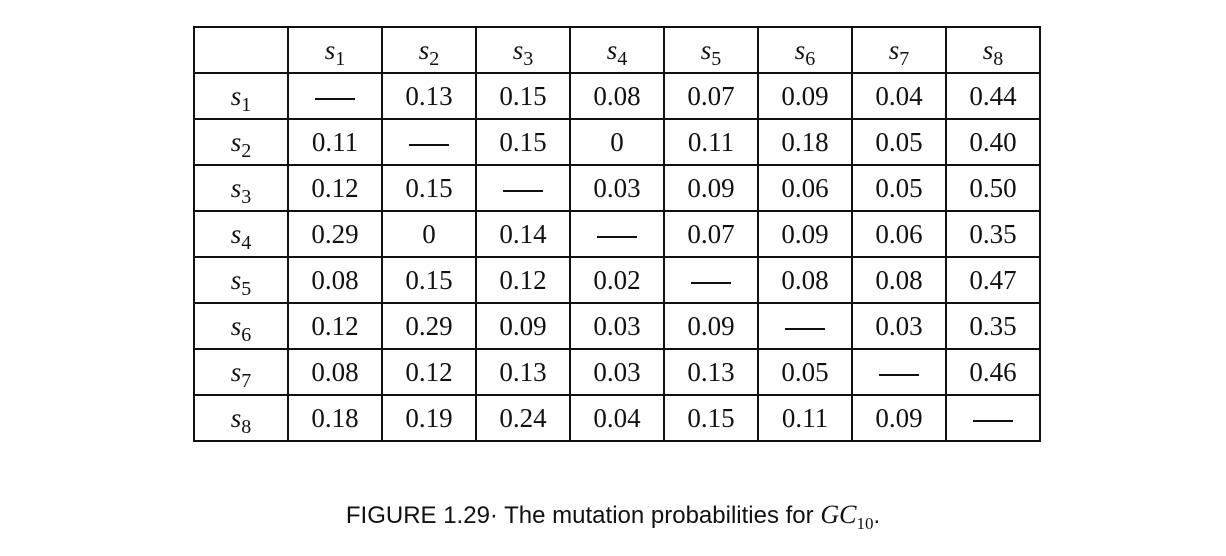 The image size is (1226, 556). I want to click on probability-cell: 0.14, so click(523, 234).